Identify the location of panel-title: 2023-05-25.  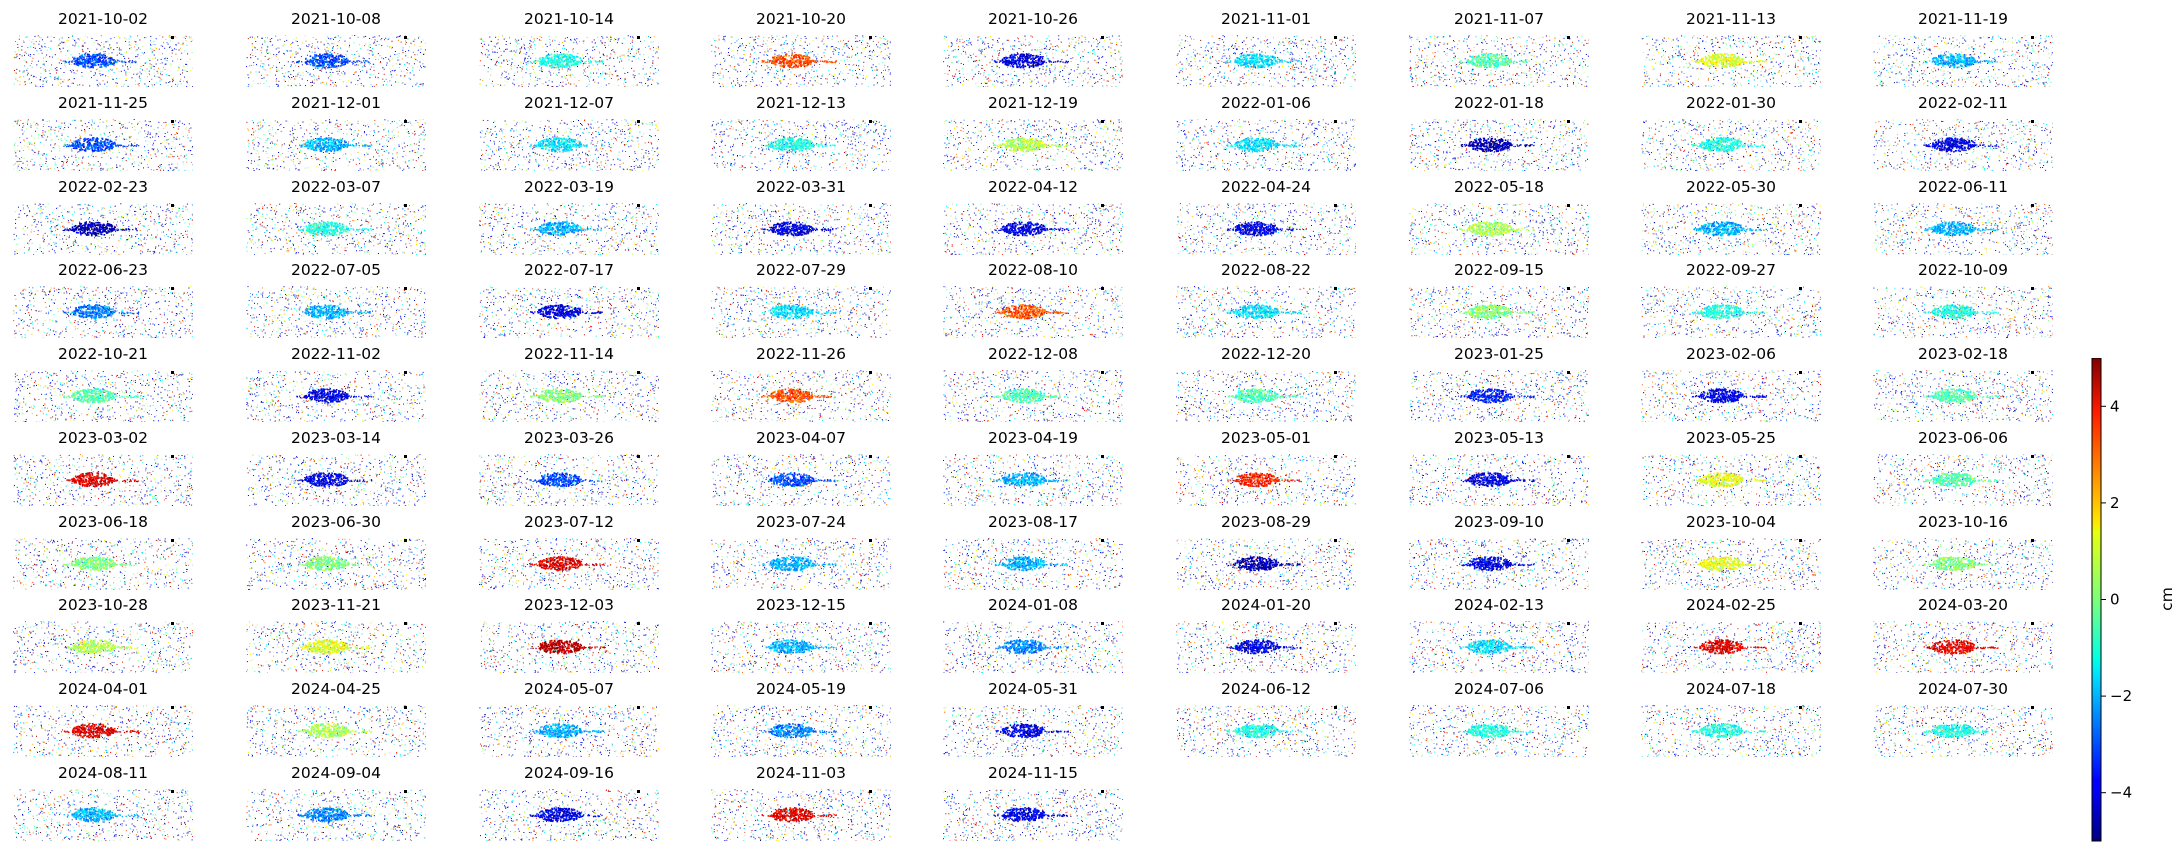
(1731, 438).